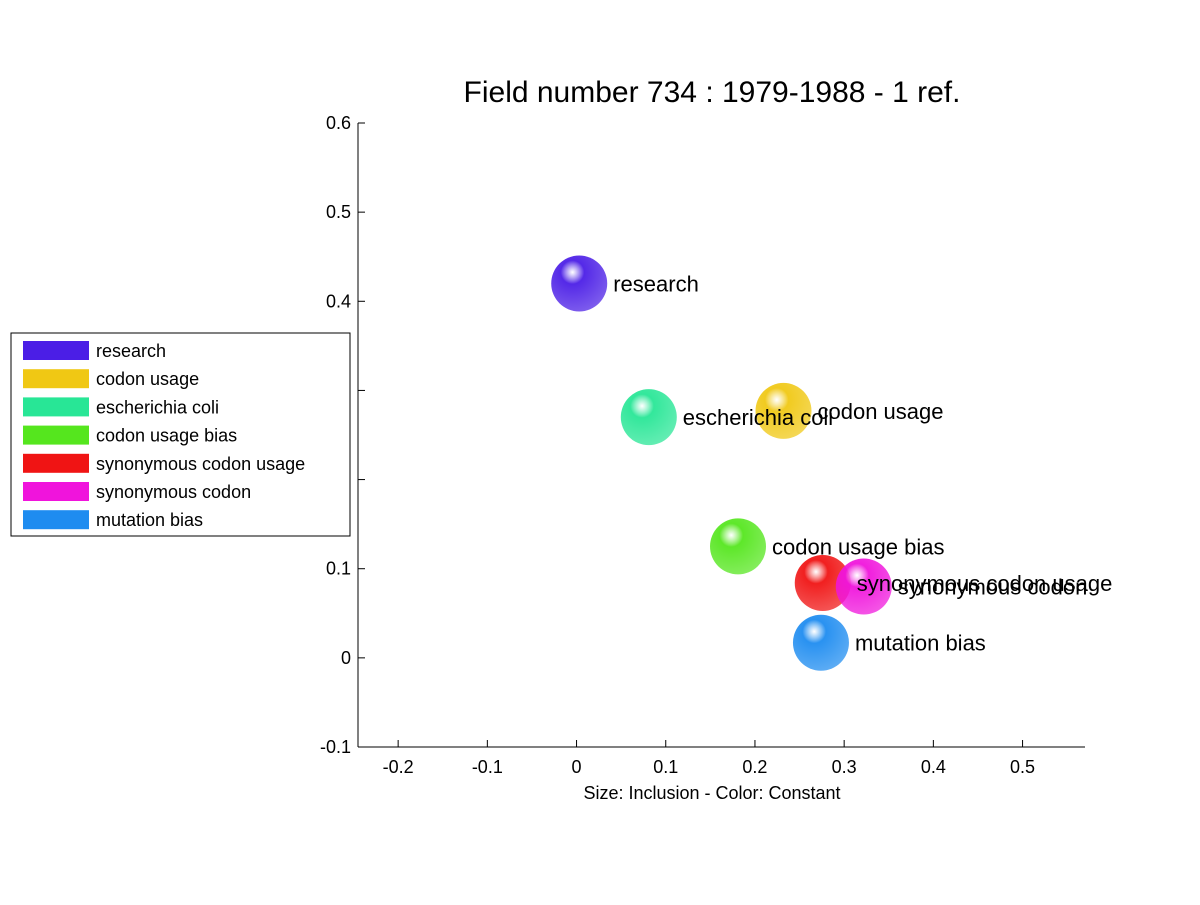  What do you see at coordinates (346, 658) in the screenshot?
I see `y-tick-label: 0` at bounding box center [346, 658].